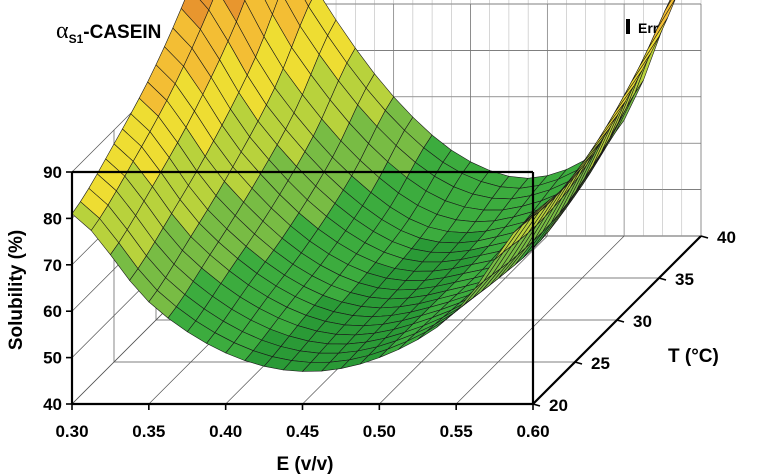 The height and width of the screenshot is (475, 761). What do you see at coordinates (379, 431) in the screenshot?
I see `x-tick-label: 0.50` at bounding box center [379, 431].